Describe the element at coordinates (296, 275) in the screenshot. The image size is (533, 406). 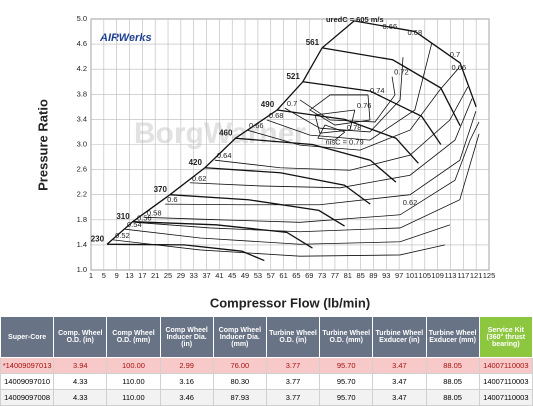
I see `x-tick-label: 65` at that location.